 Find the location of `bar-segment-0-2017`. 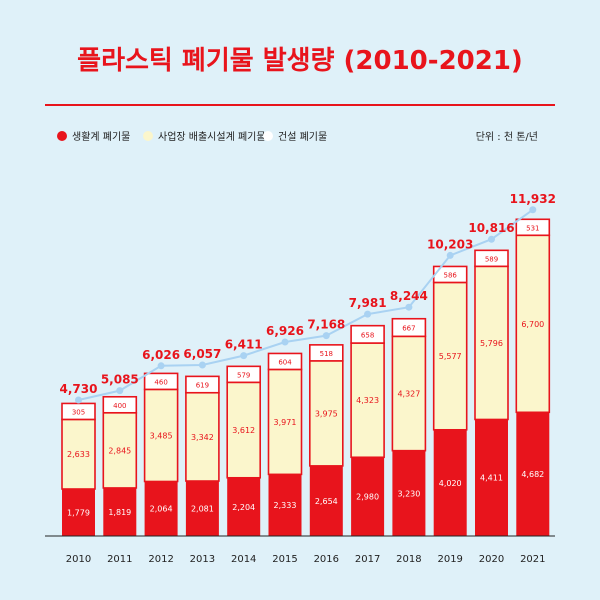

bar-segment-0-2017 is located at coordinates (368, 496).